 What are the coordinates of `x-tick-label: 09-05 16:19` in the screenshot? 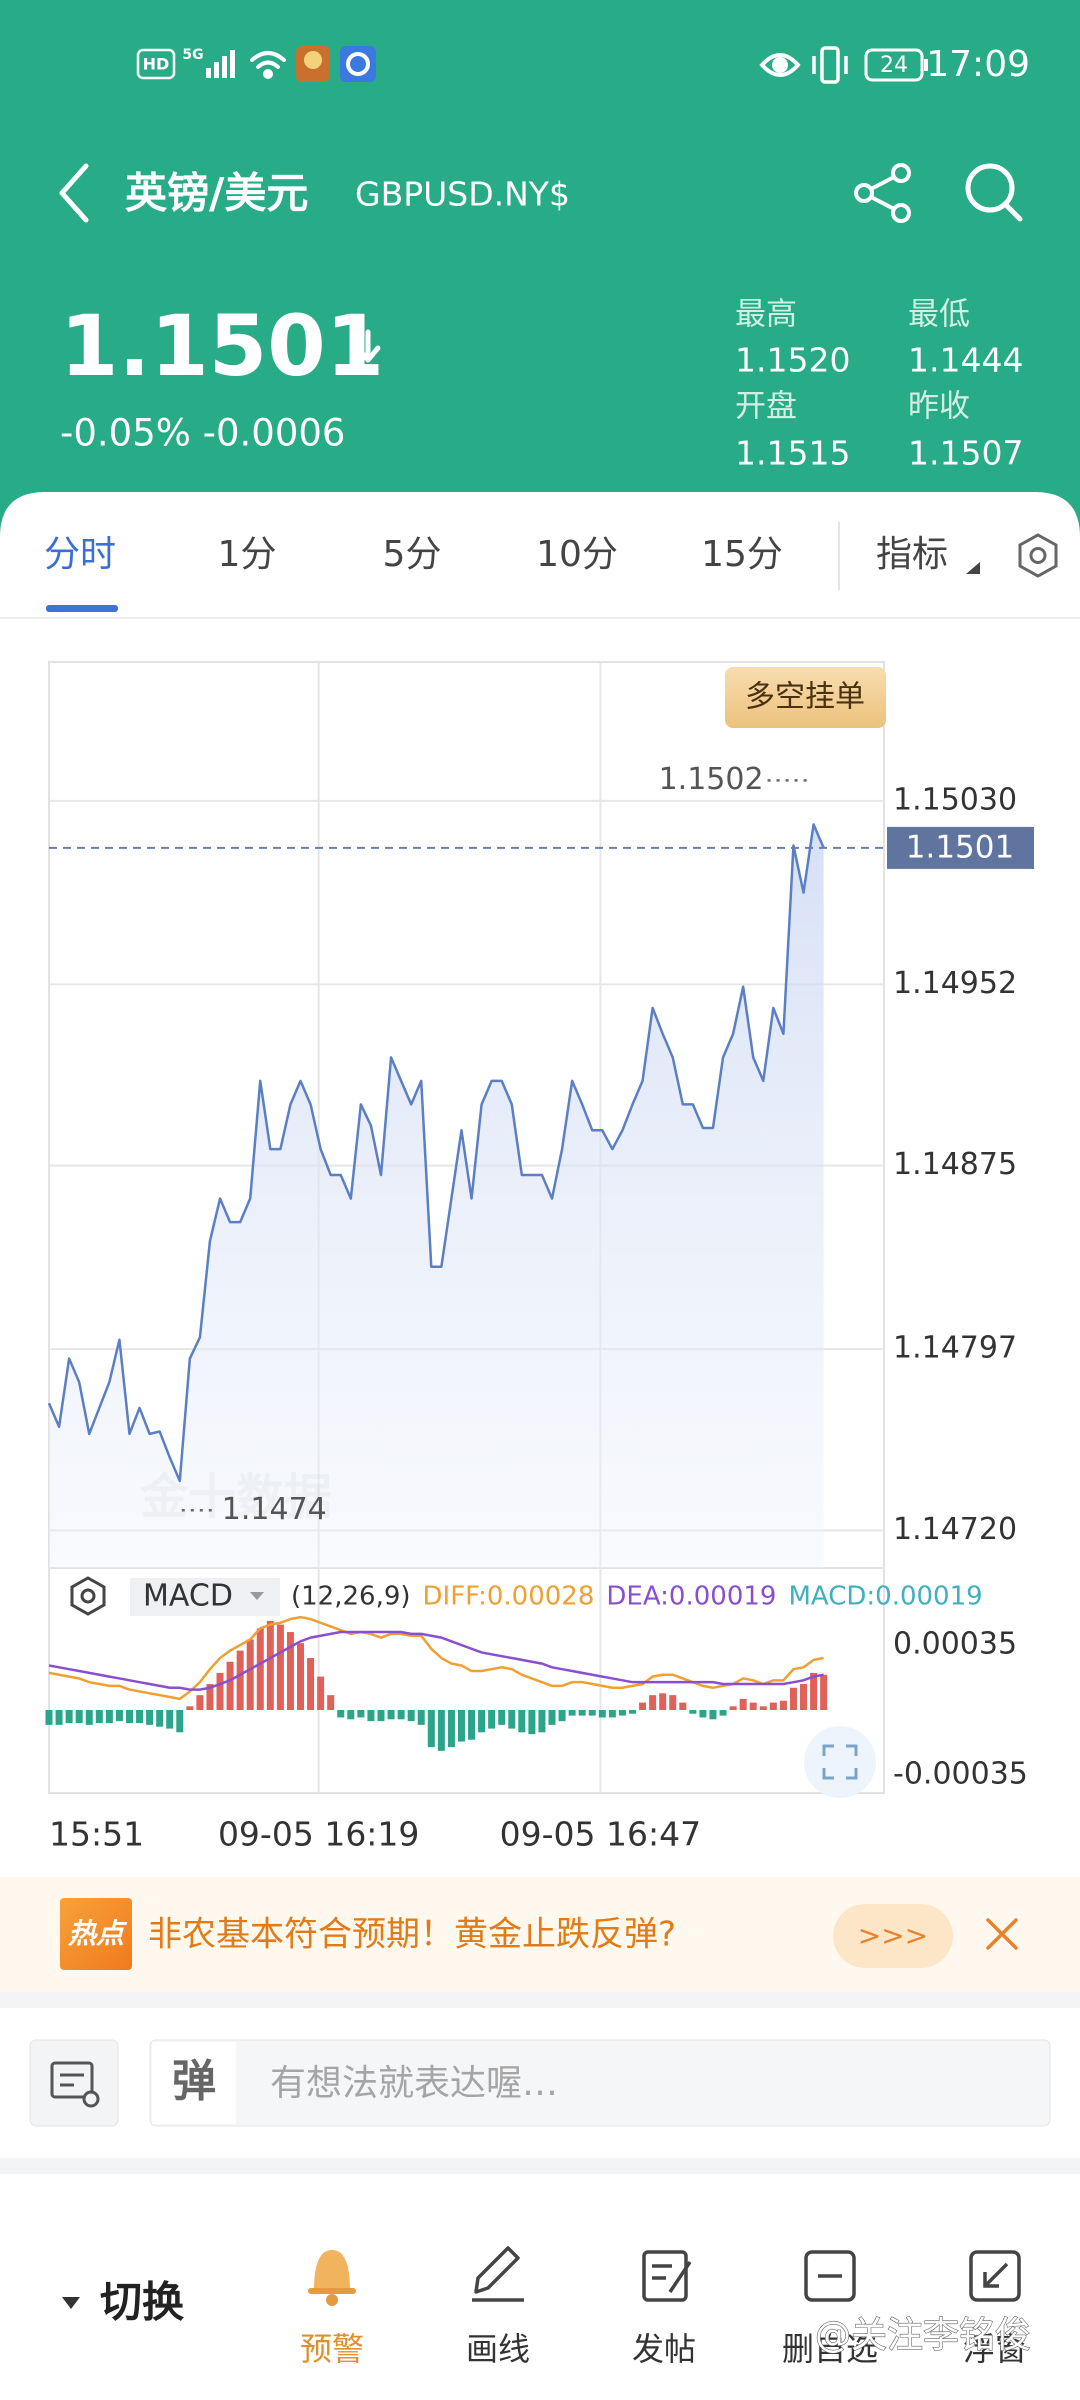 It's located at (318, 1834).